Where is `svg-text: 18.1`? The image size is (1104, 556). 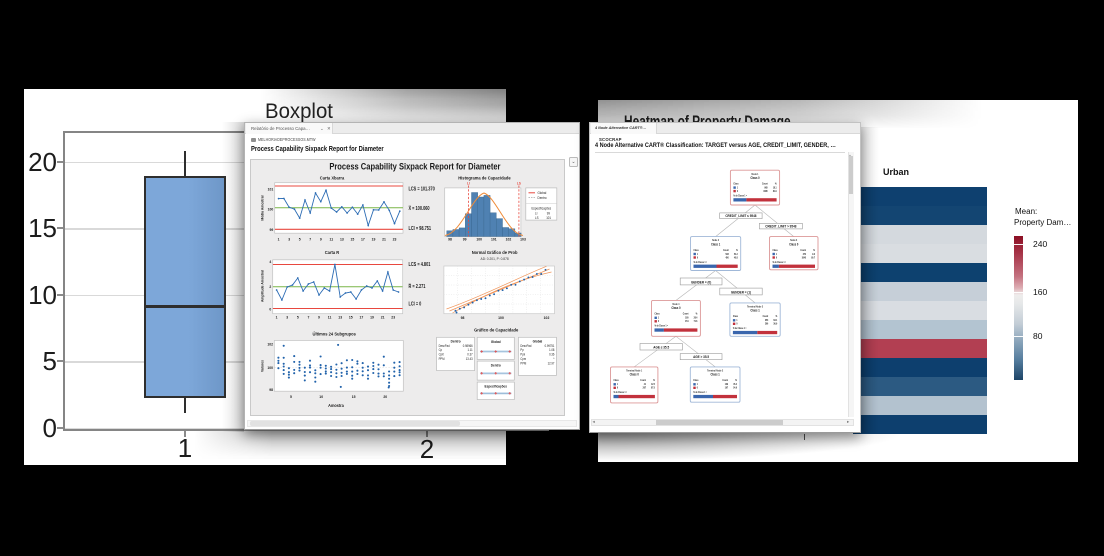 svg-text: 18.1 is located at coordinates (775, 188).